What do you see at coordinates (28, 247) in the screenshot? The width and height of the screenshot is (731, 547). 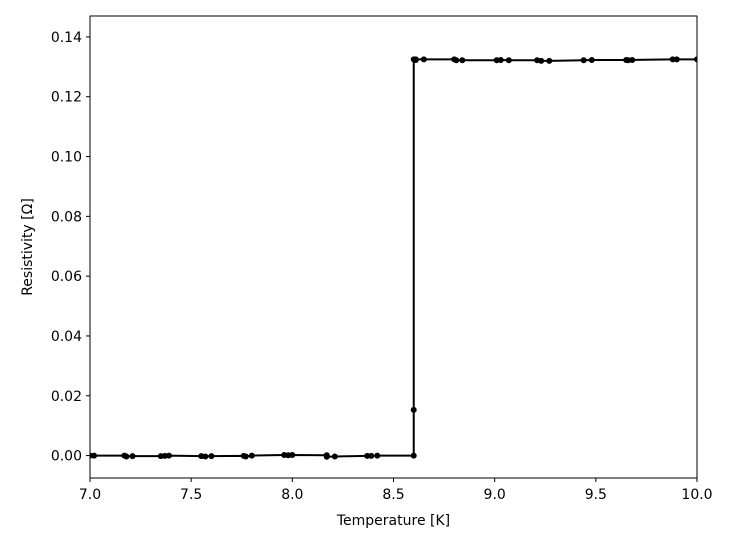 I see `y-axis-label: Resistivity [Ω]` at bounding box center [28, 247].